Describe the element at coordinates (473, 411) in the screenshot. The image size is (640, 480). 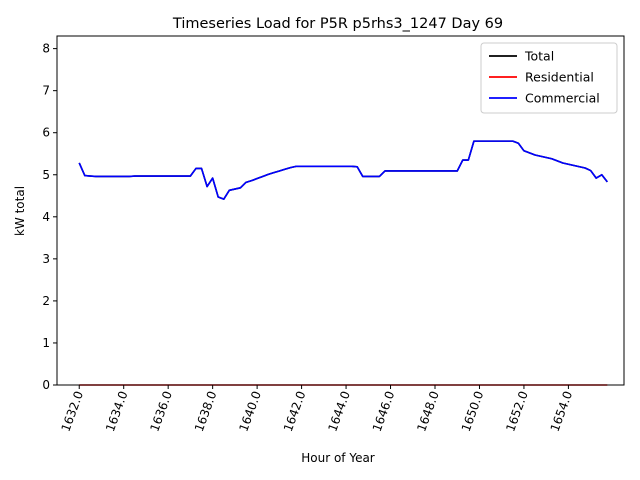
I see `x-tick-label: 1650.0` at that location.